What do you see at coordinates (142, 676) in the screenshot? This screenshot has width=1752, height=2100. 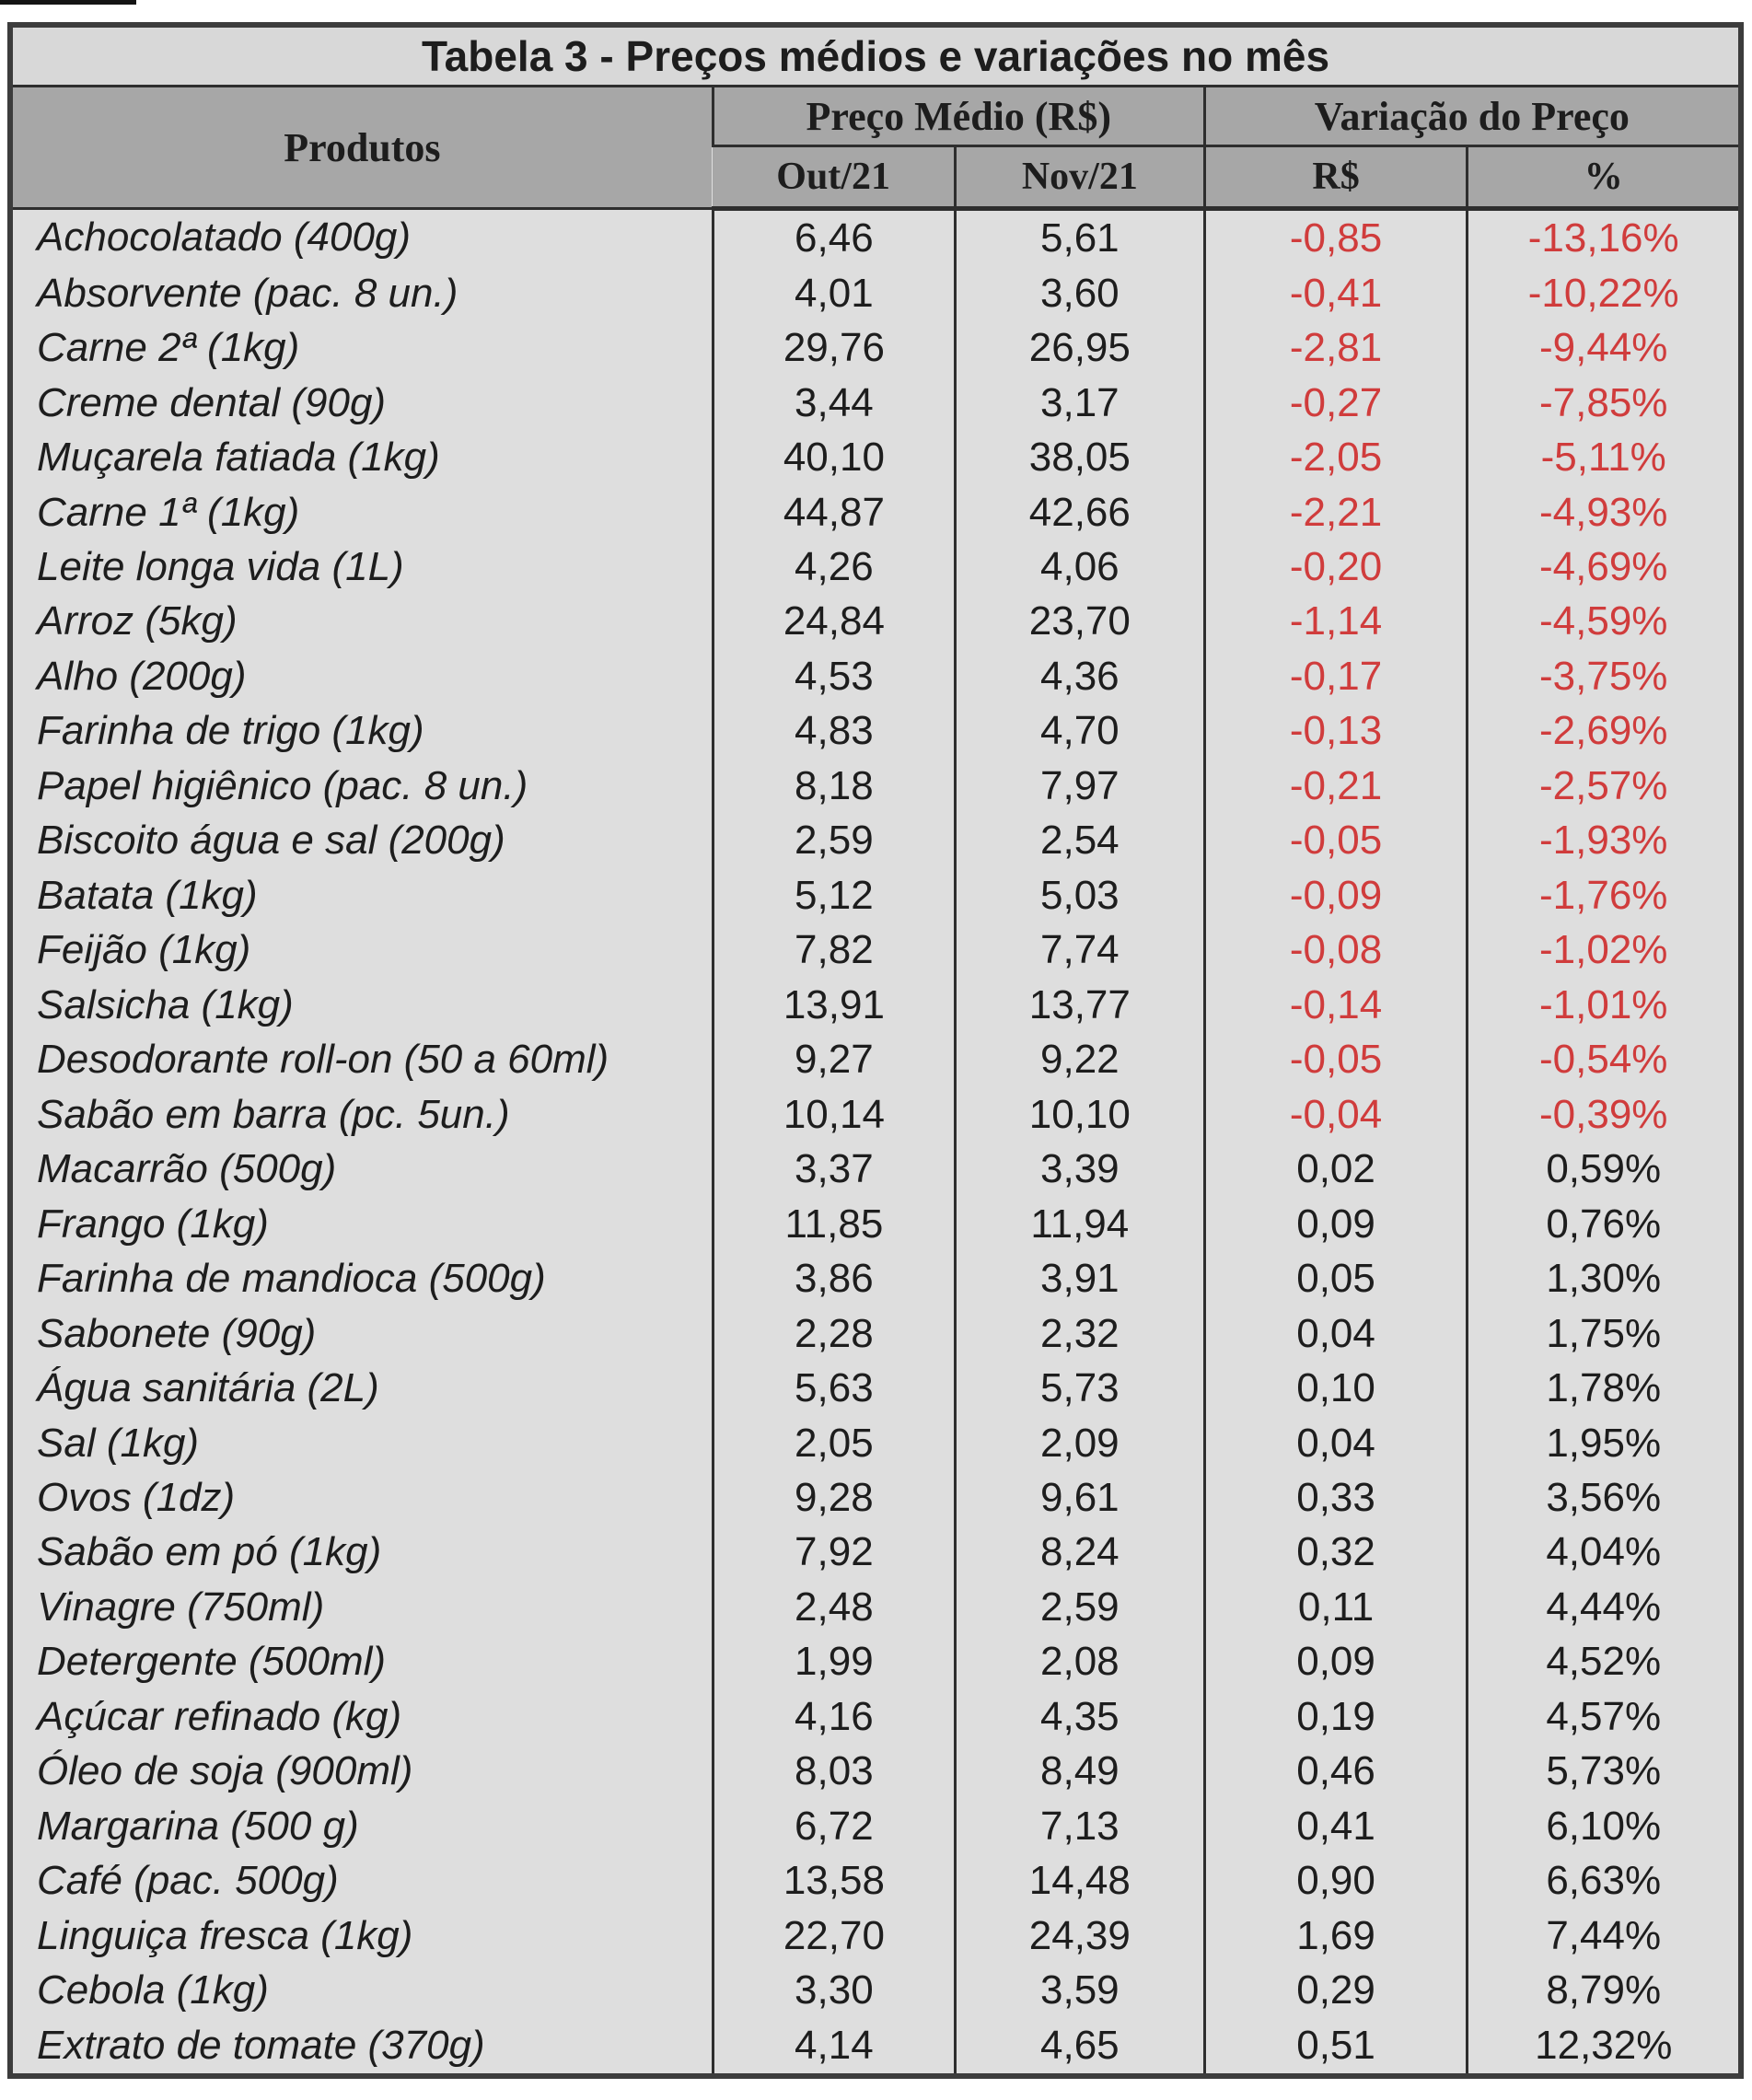 I see `product-cell: Alho (200g)` at bounding box center [142, 676].